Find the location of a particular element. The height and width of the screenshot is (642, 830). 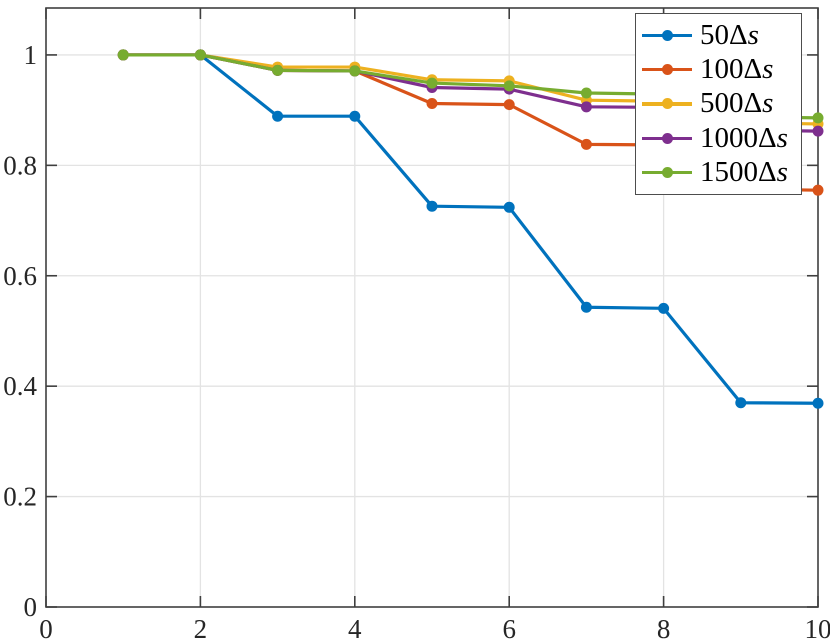

y-tick-label: 0.8 is located at coordinates (20, 165).